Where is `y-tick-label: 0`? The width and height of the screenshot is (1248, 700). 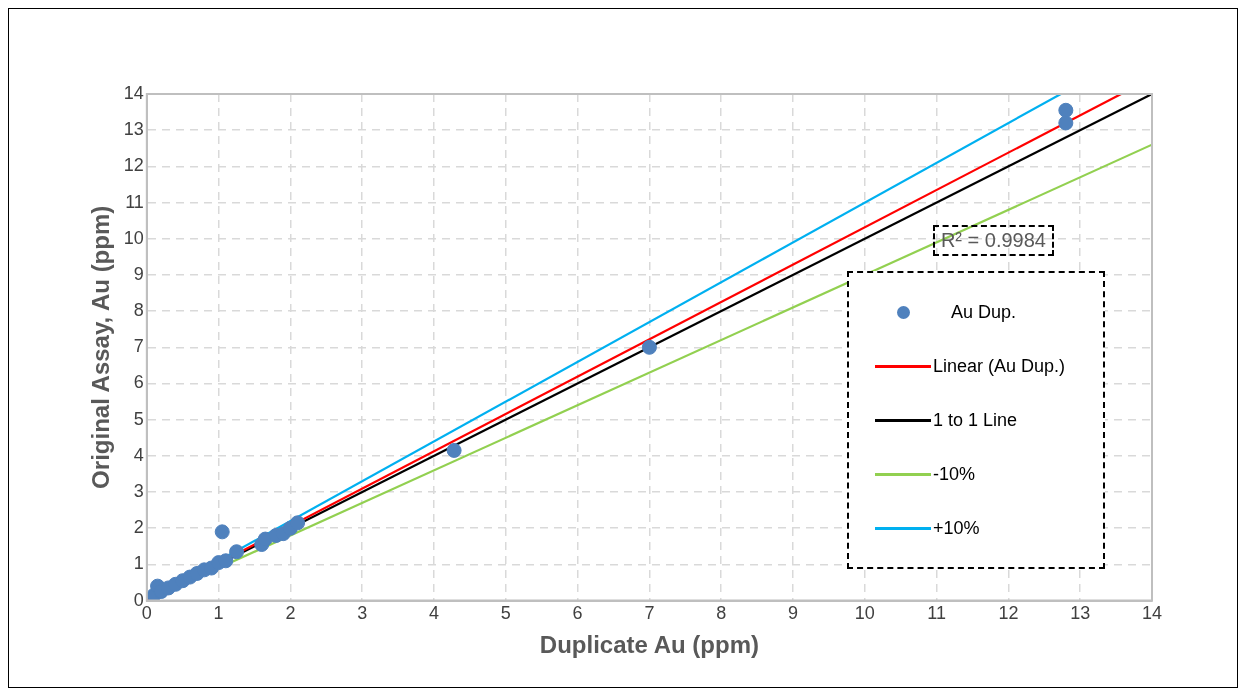
y-tick-label: 0 is located at coordinates (138, 599).